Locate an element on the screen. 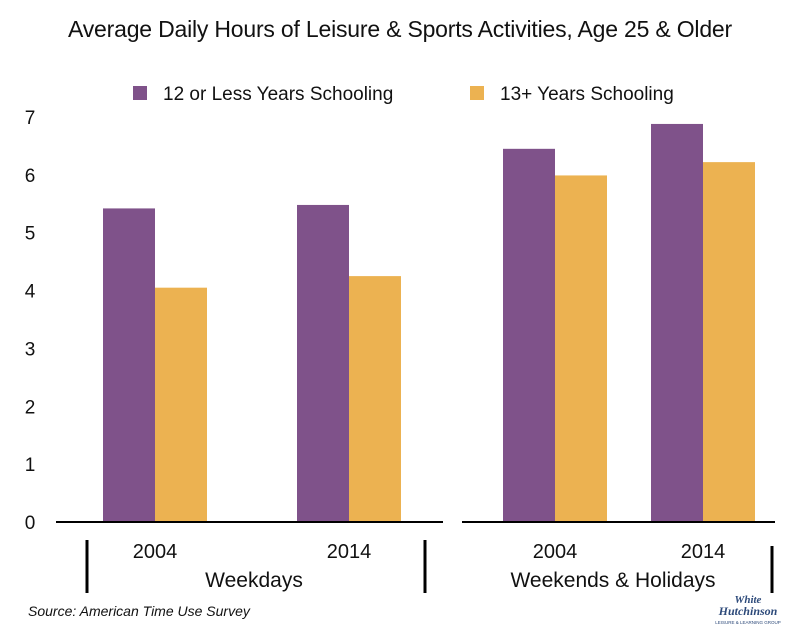 The height and width of the screenshot is (631, 800). y-tick-label: 6 is located at coordinates (30, 176).